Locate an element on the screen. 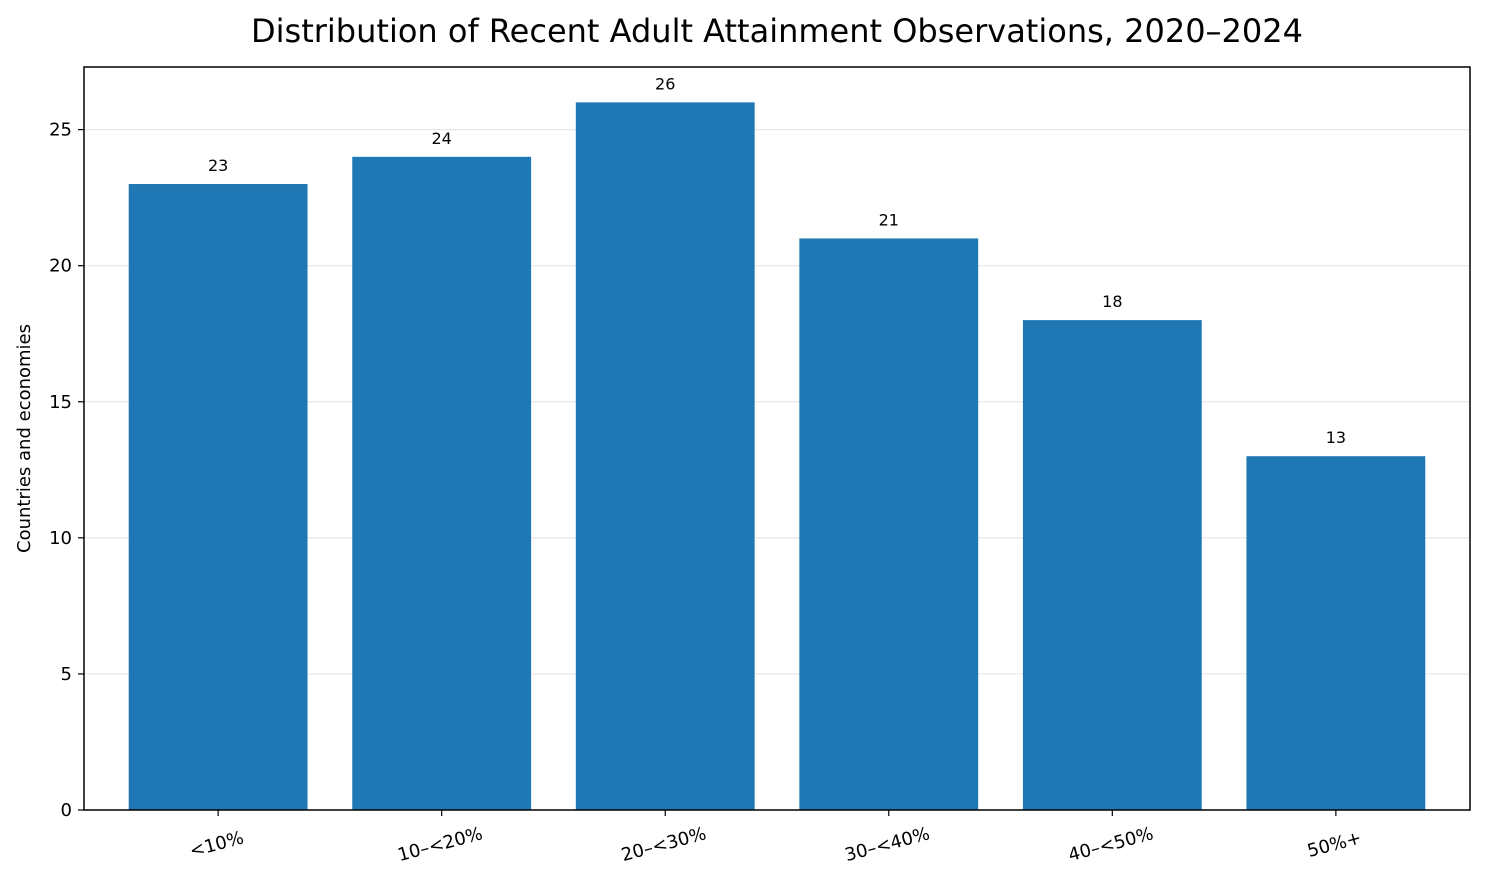 Image resolution: width=1485 pixels, height=885 pixels. y-tick-label: 5 is located at coordinates (66, 674).